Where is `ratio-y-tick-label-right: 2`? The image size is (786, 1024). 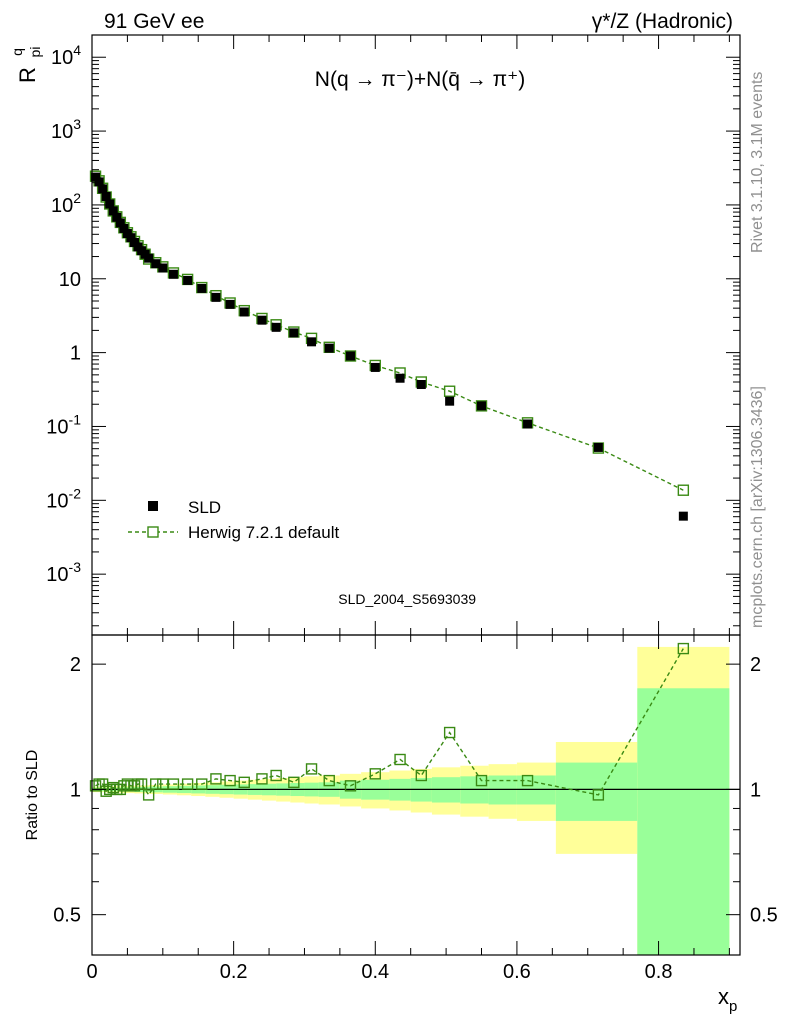 ratio-y-tick-label-right: 2 is located at coordinates (755, 665).